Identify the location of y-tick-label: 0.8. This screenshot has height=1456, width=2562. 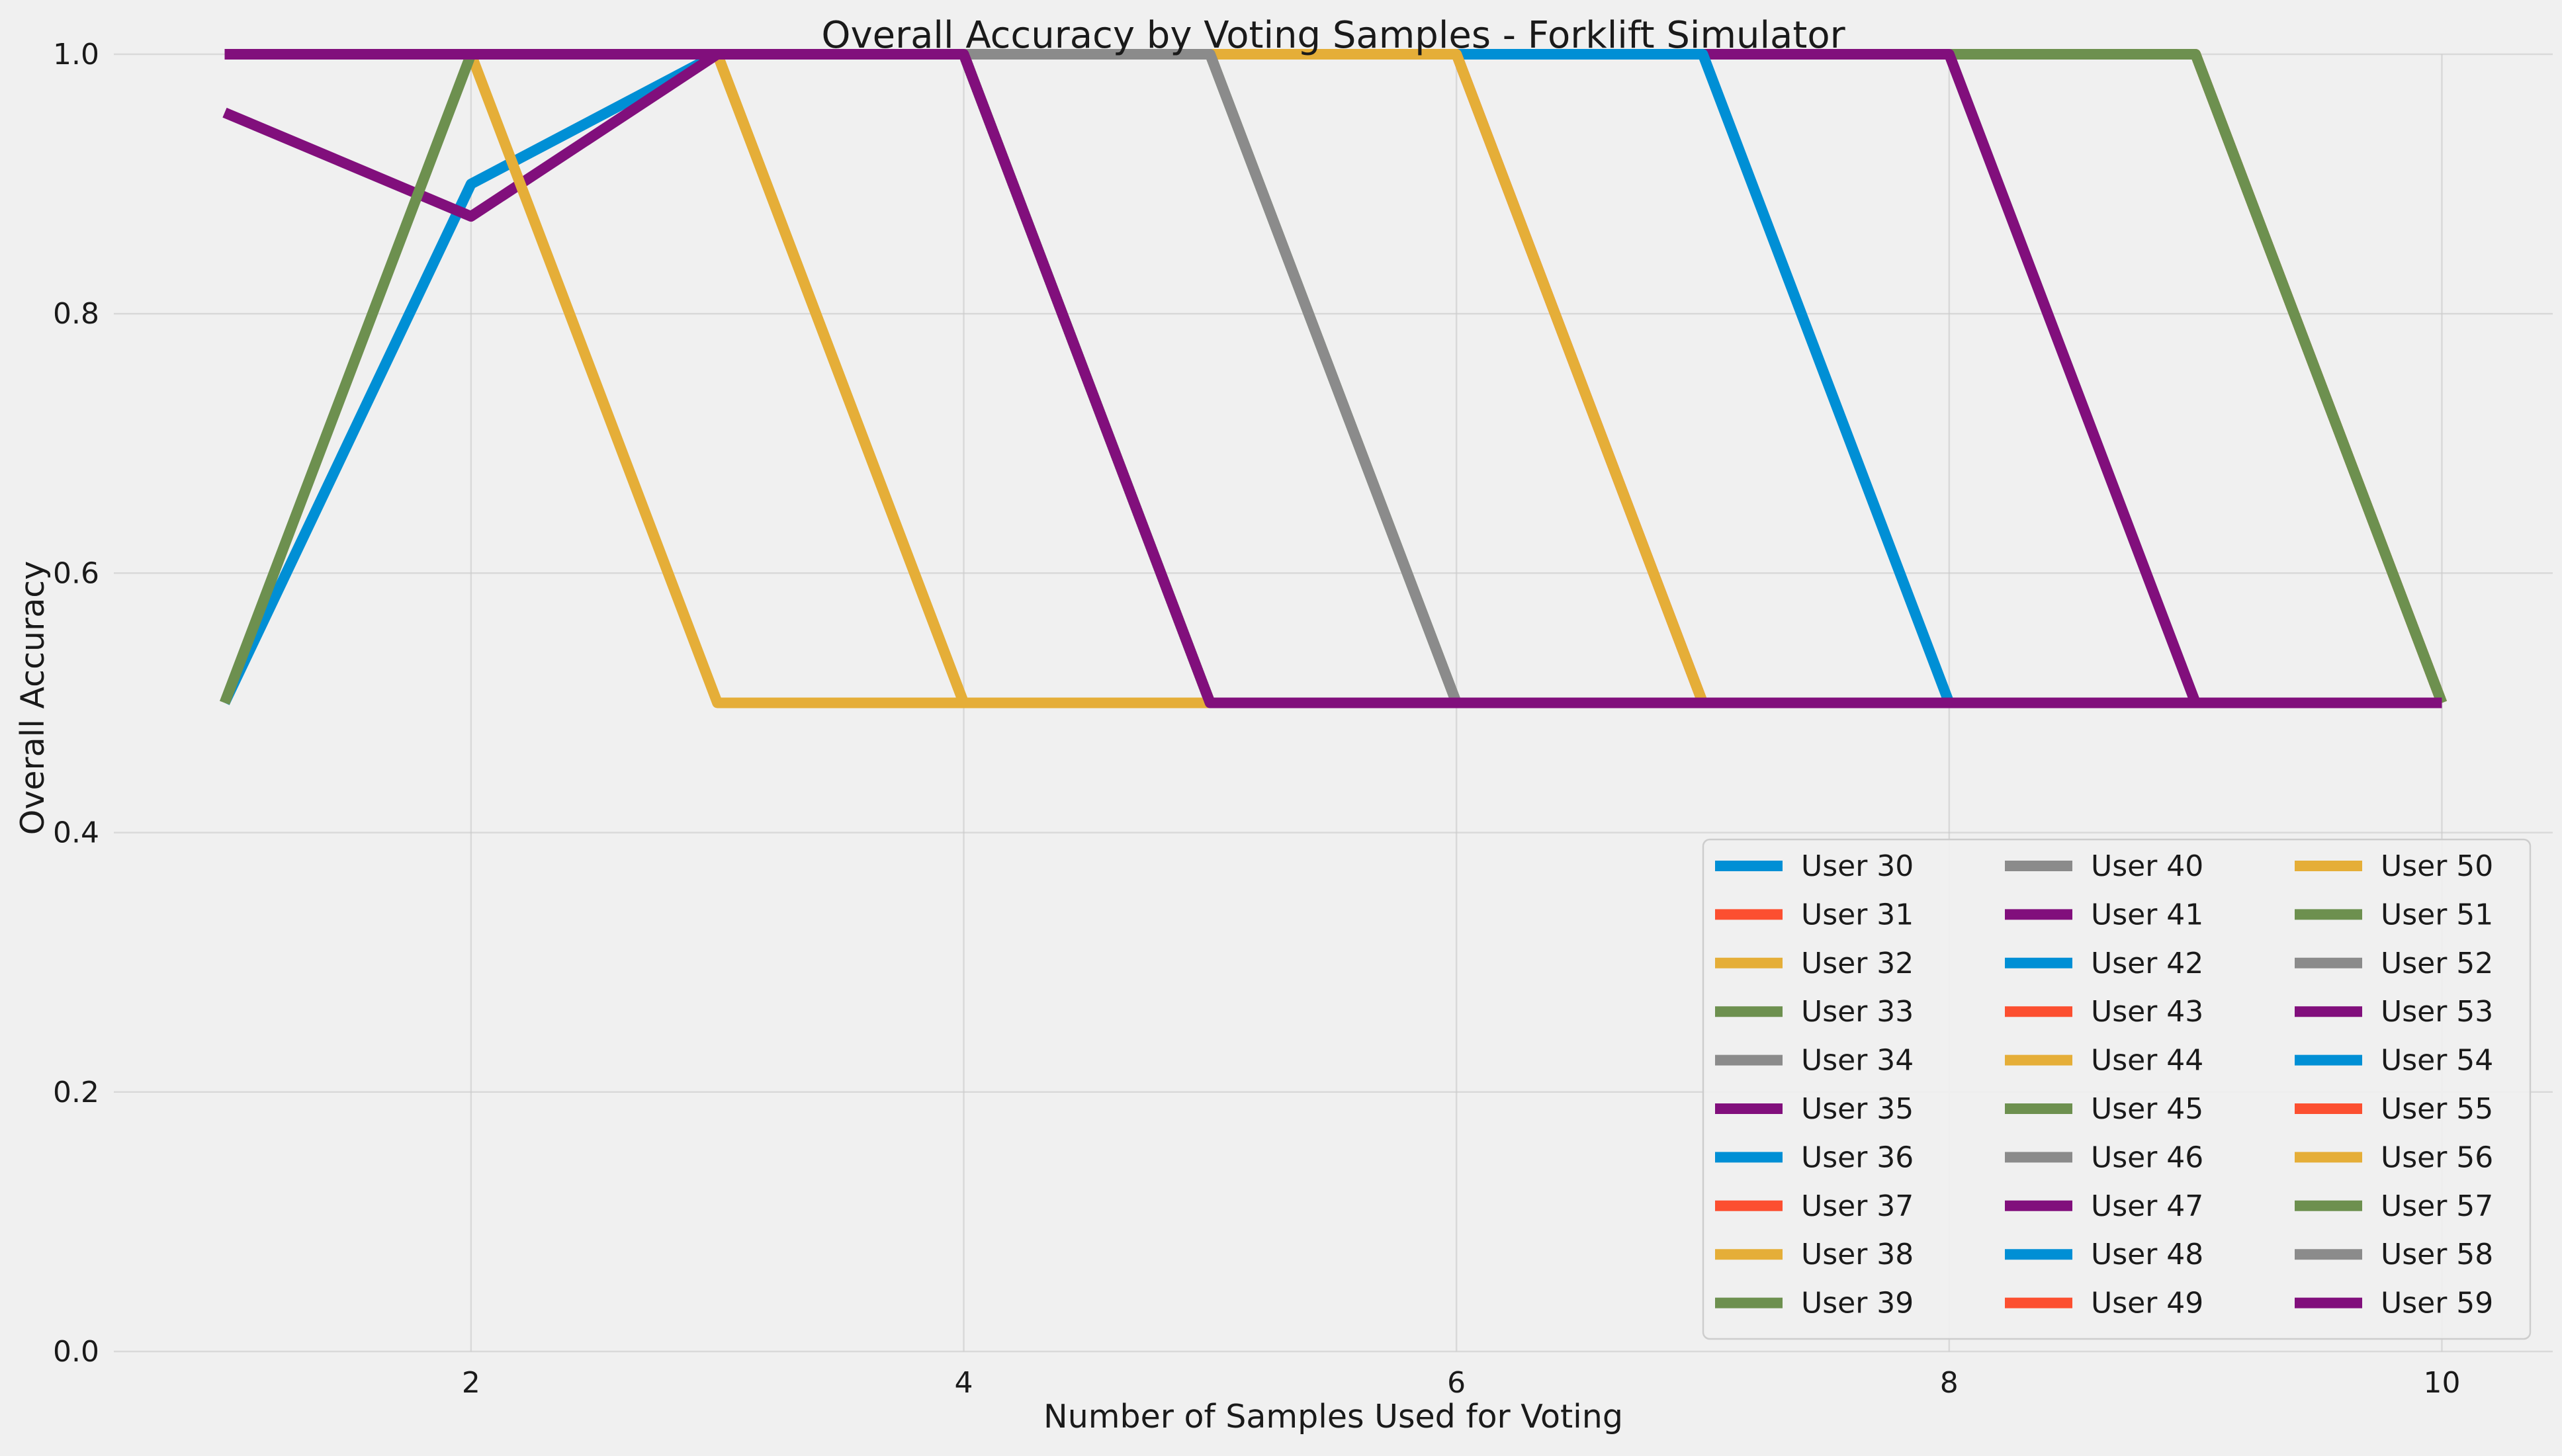
(76, 314).